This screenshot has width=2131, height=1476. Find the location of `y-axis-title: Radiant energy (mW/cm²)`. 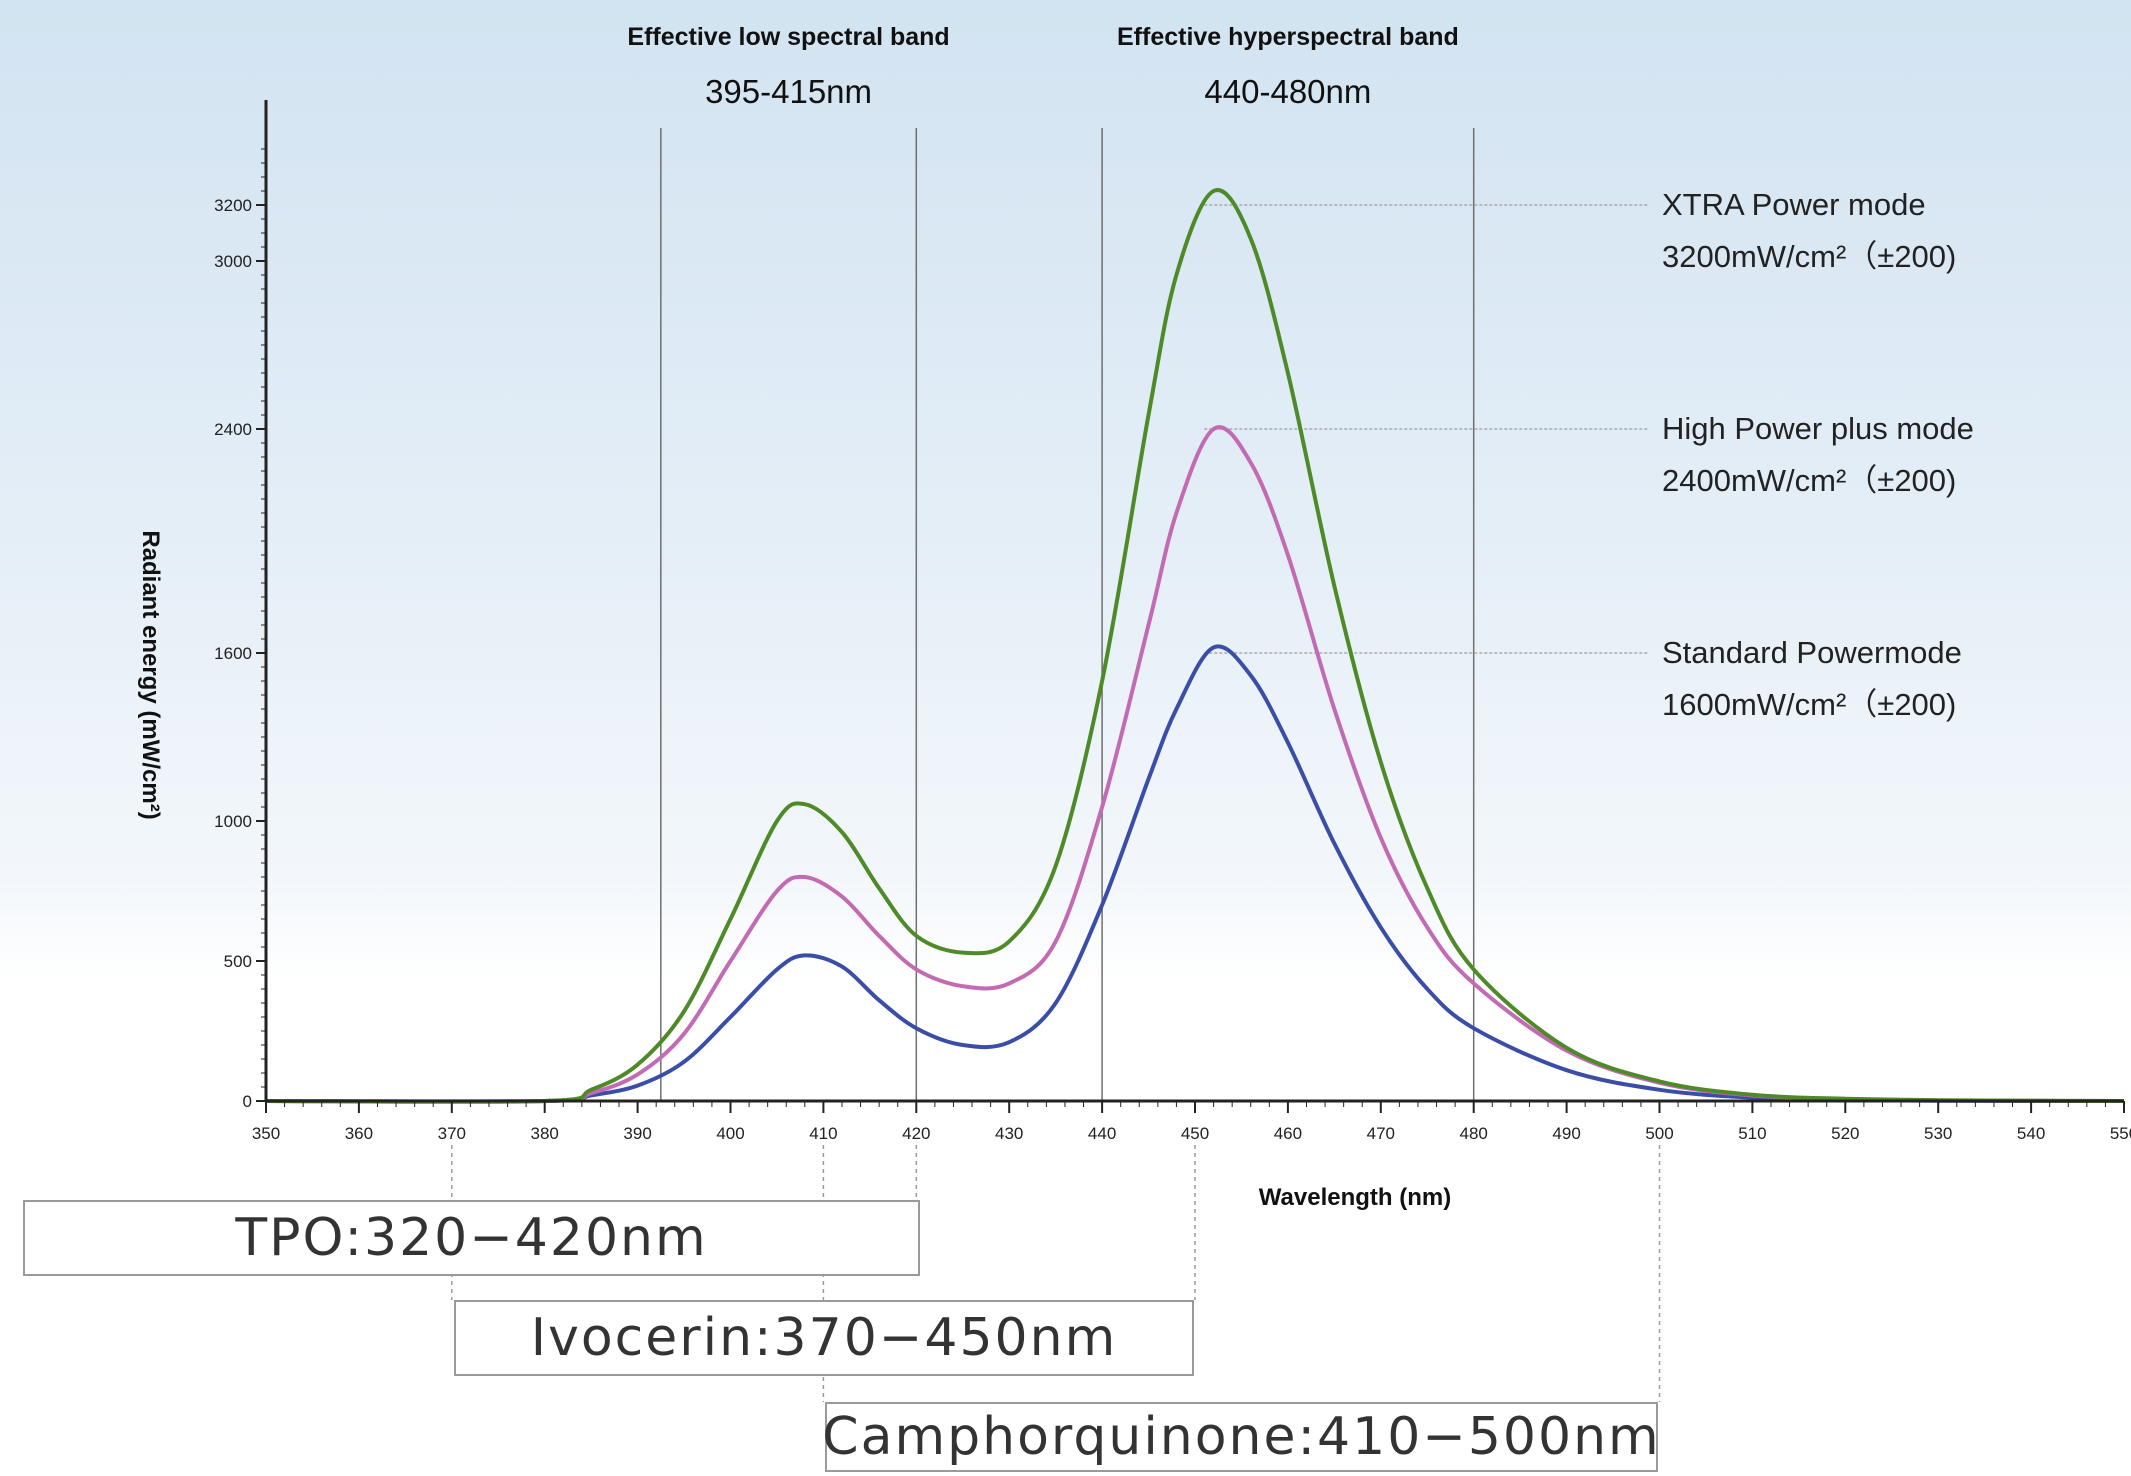

y-axis-title: Radiant energy (mW/cm²) is located at coordinates (150, 674).